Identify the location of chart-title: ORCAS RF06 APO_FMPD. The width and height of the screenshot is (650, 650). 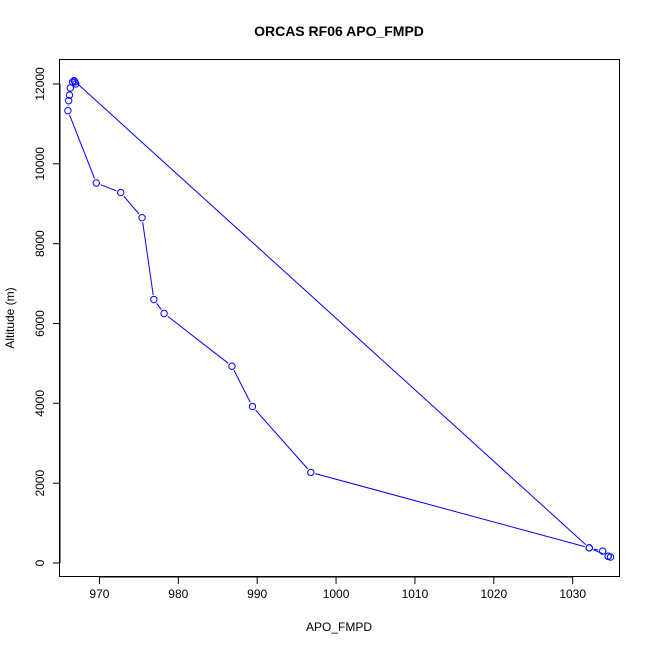
(339, 31).